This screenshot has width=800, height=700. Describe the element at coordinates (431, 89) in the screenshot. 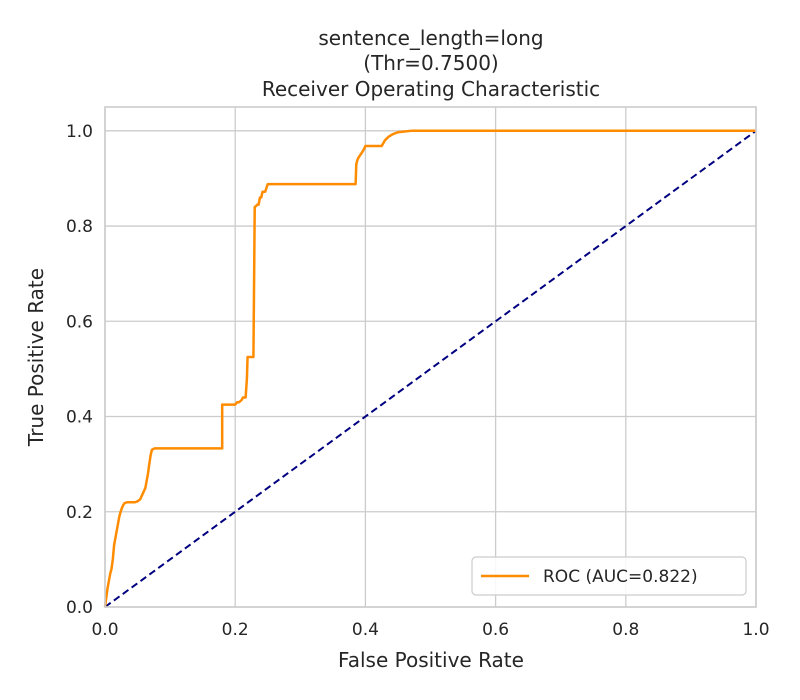

I see `chart-title-line-3: Receiver Operating Characteristic` at that location.